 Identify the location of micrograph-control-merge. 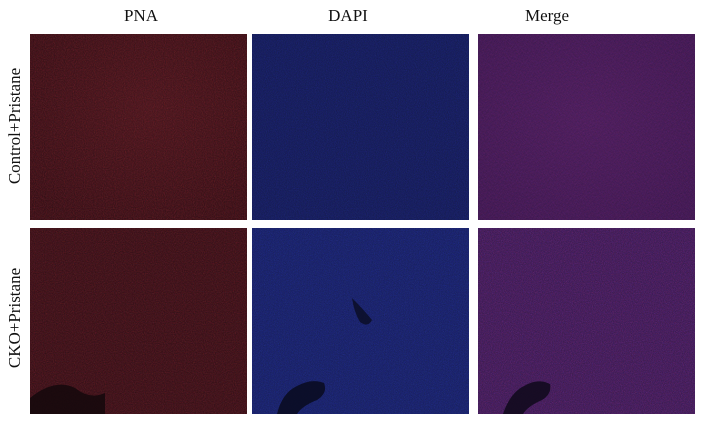
(586, 127).